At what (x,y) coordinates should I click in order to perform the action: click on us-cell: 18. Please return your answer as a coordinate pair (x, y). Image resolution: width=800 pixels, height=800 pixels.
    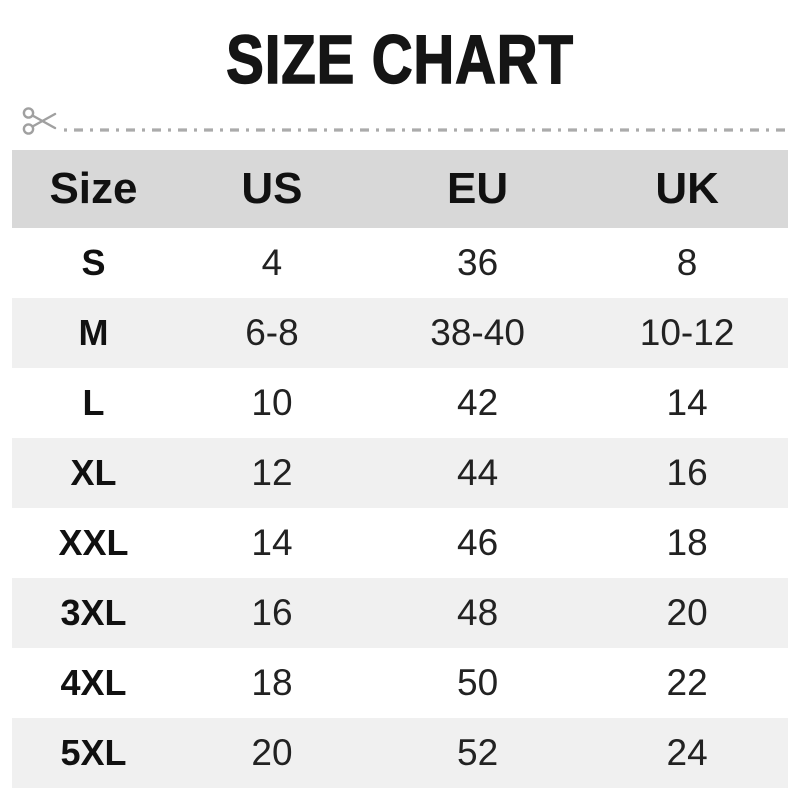
    Looking at the image, I should click on (272, 682).